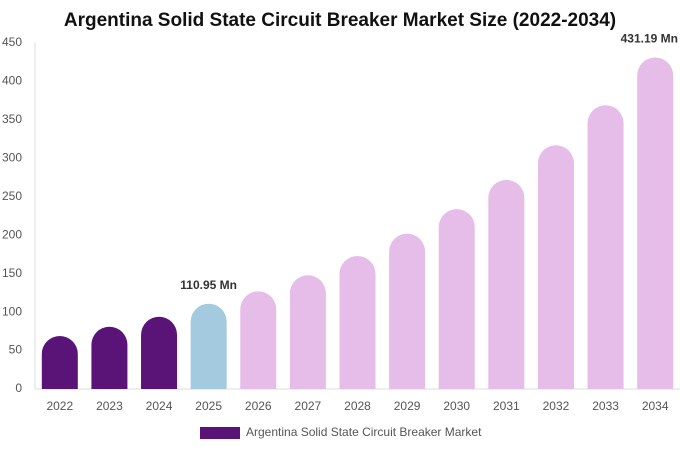  Describe the element at coordinates (605, 406) in the screenshot. I see `x-tick-label: 2033` at that location.